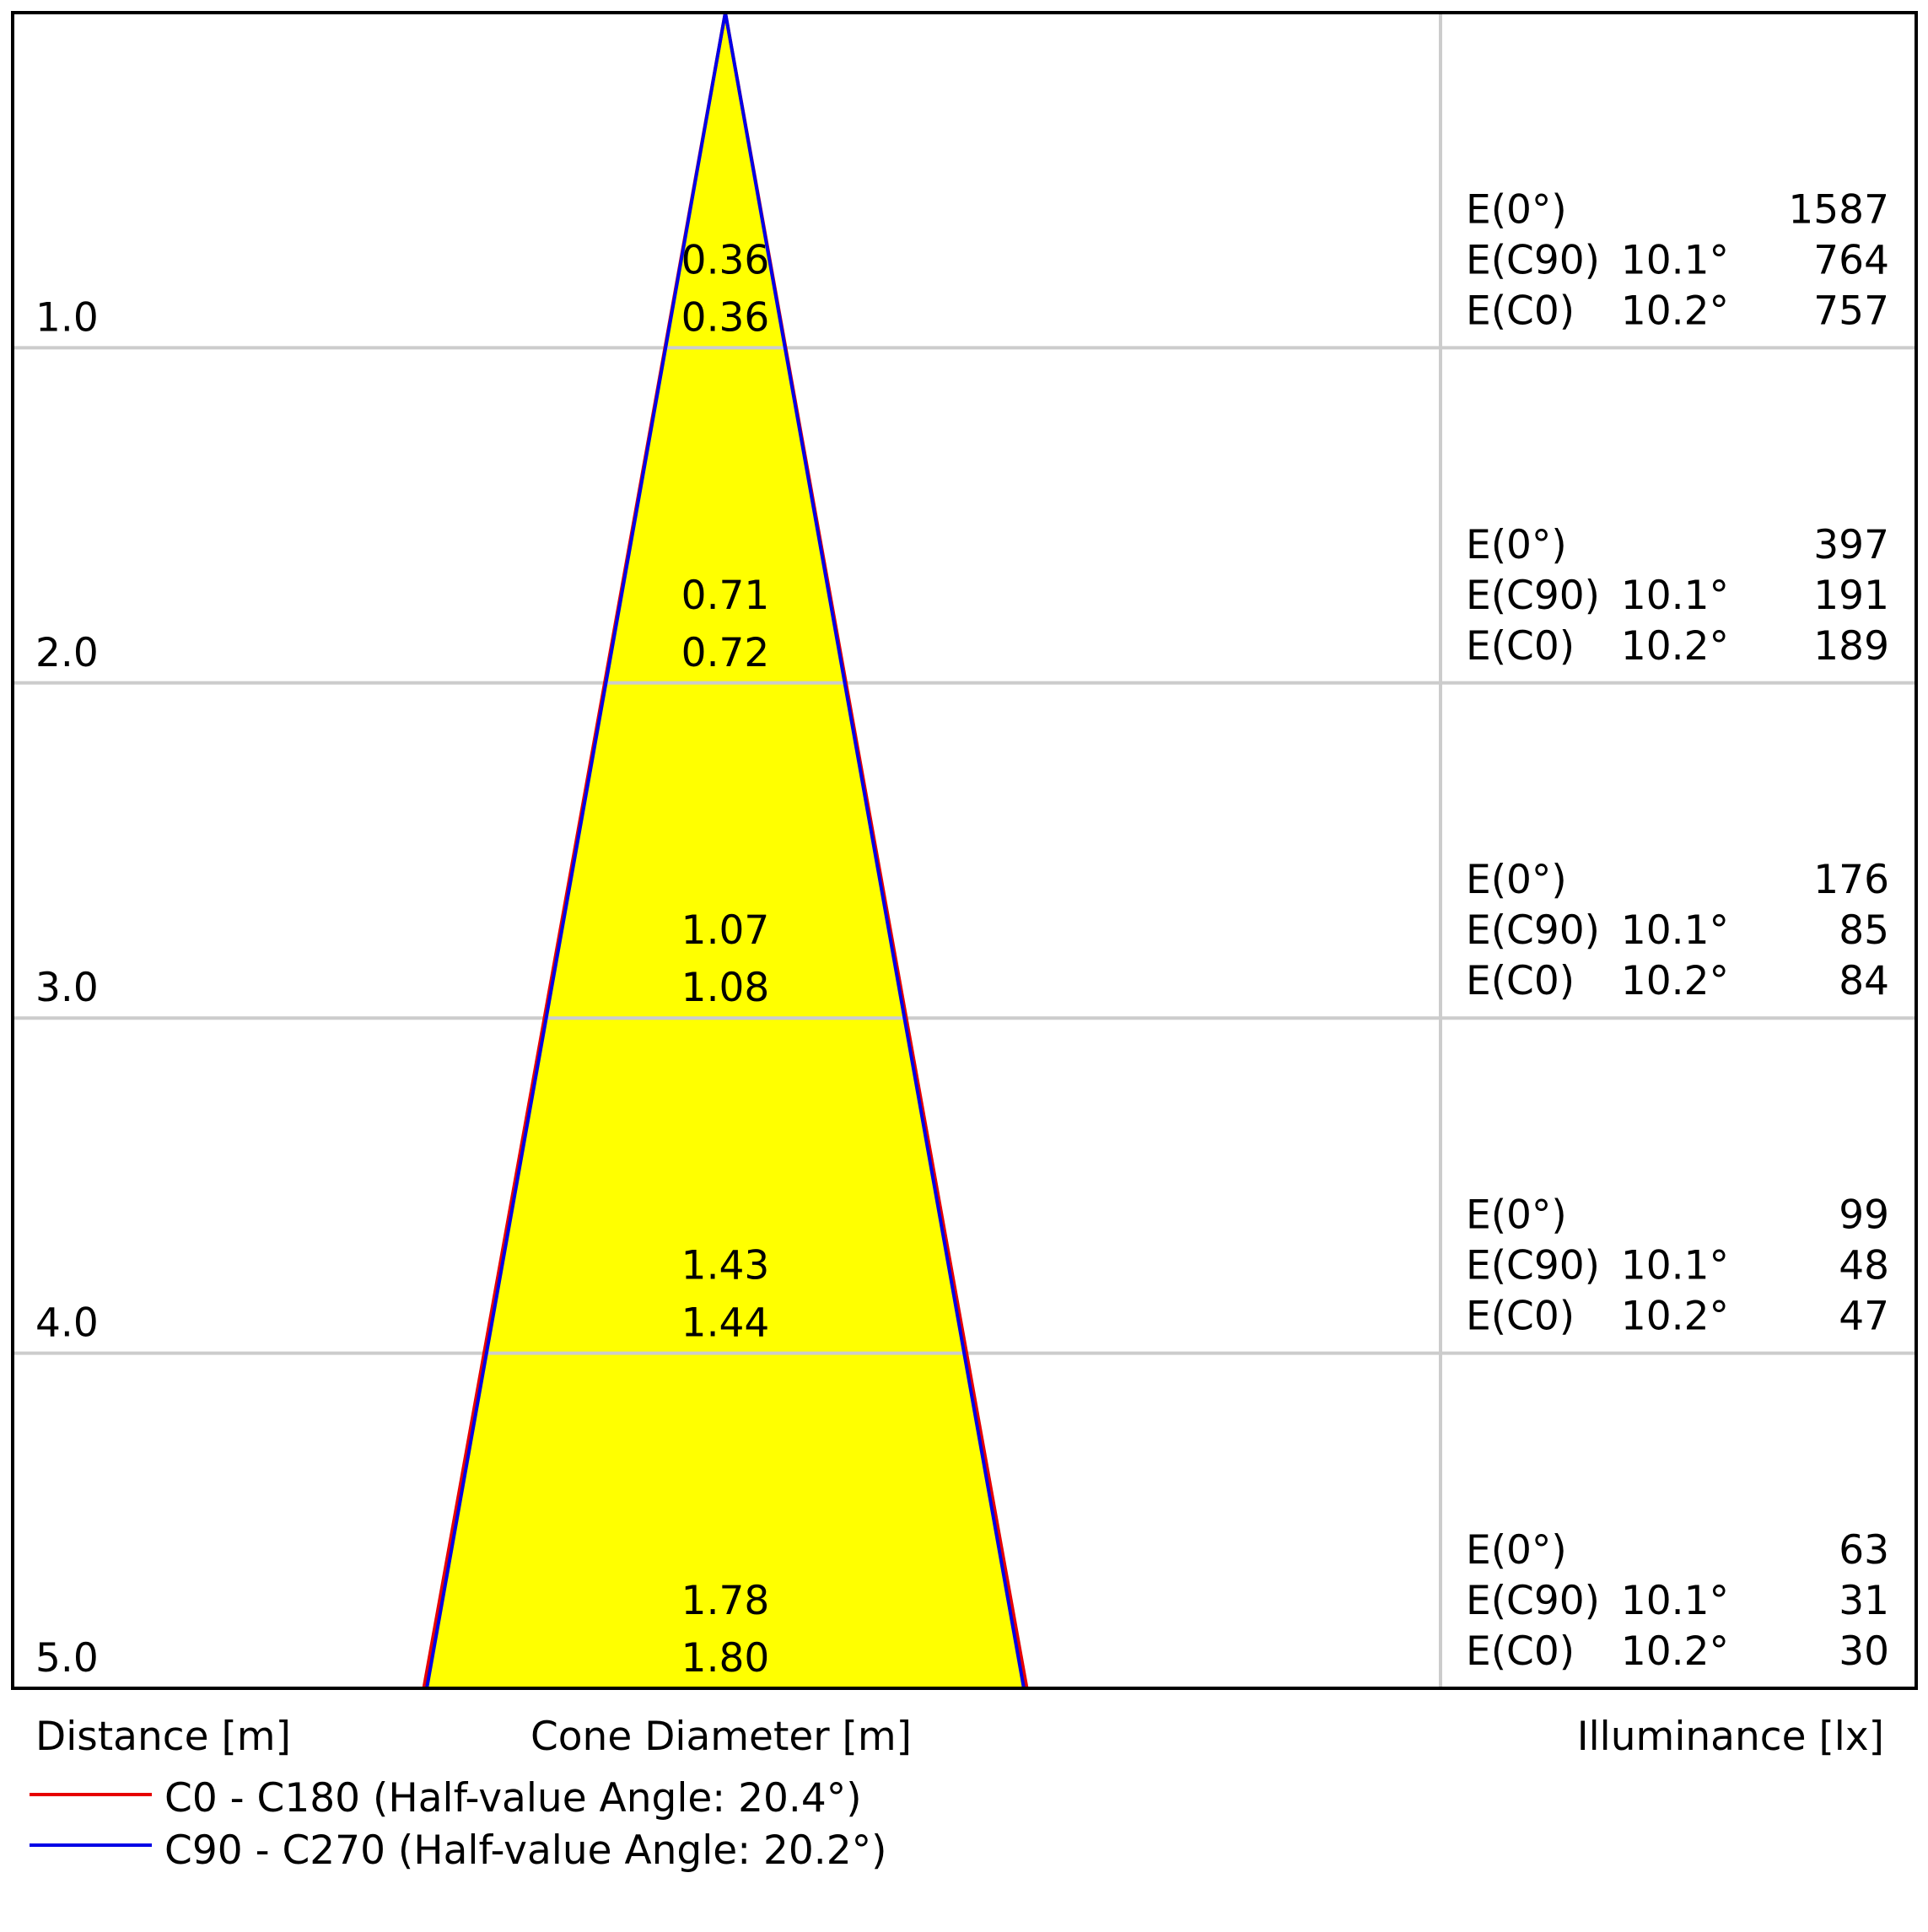  Describe the element at coordinates (1838, 209) in the screenshot. I see `illuminance-e0-value: 1587` at that location.